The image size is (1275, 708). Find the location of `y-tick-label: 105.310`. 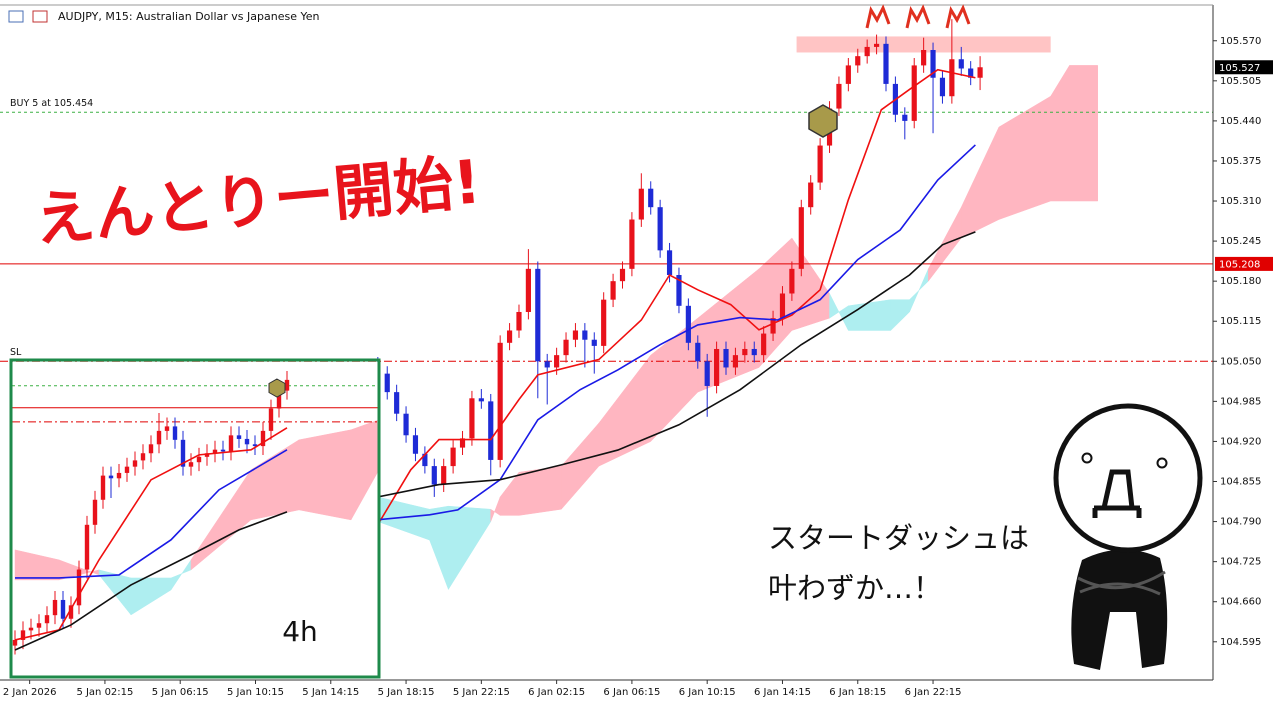

y-tick-label: 105.310 is located at coordinates (1240, 201).